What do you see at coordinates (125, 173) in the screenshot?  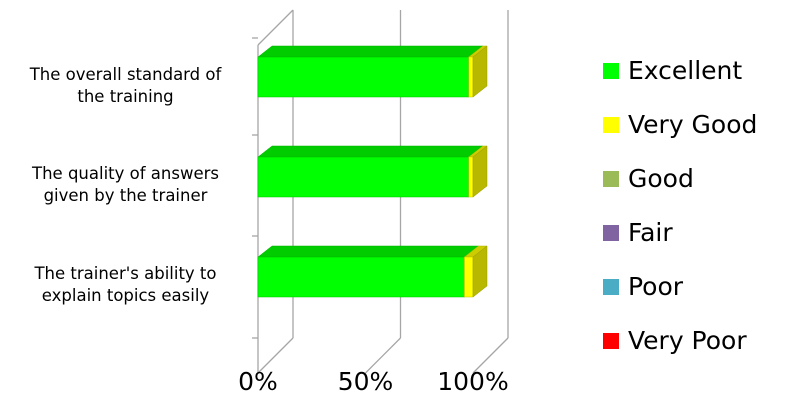 I see `category-label-line: The quality of answers` at bounding box center [125, 173].